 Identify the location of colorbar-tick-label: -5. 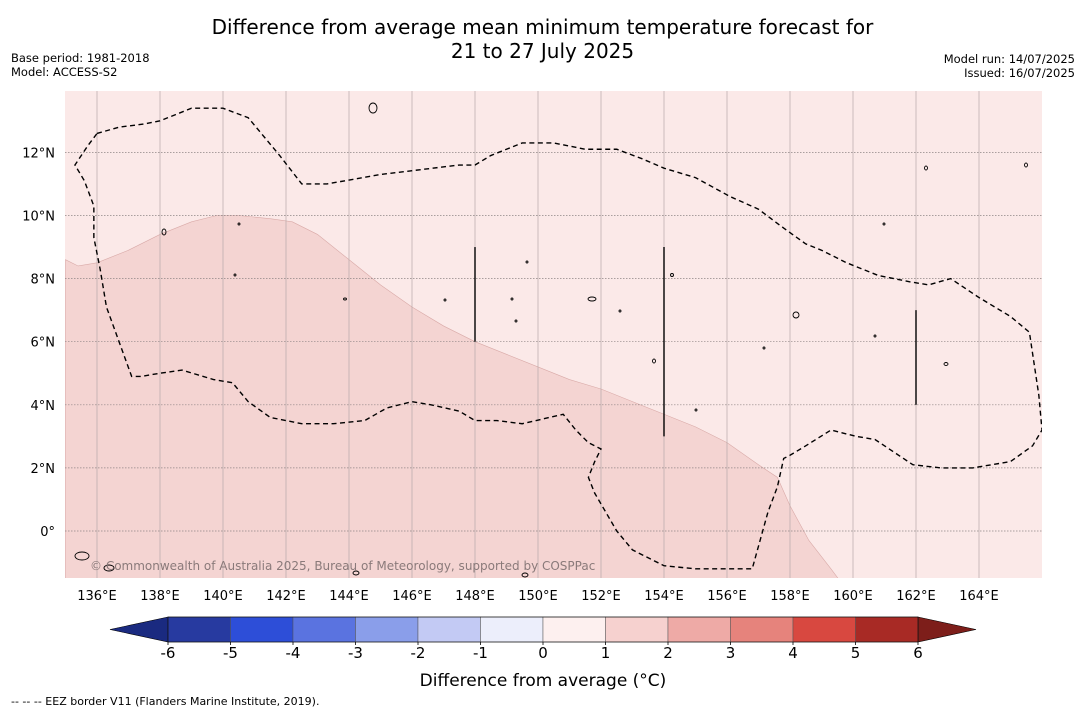
(230, 653).